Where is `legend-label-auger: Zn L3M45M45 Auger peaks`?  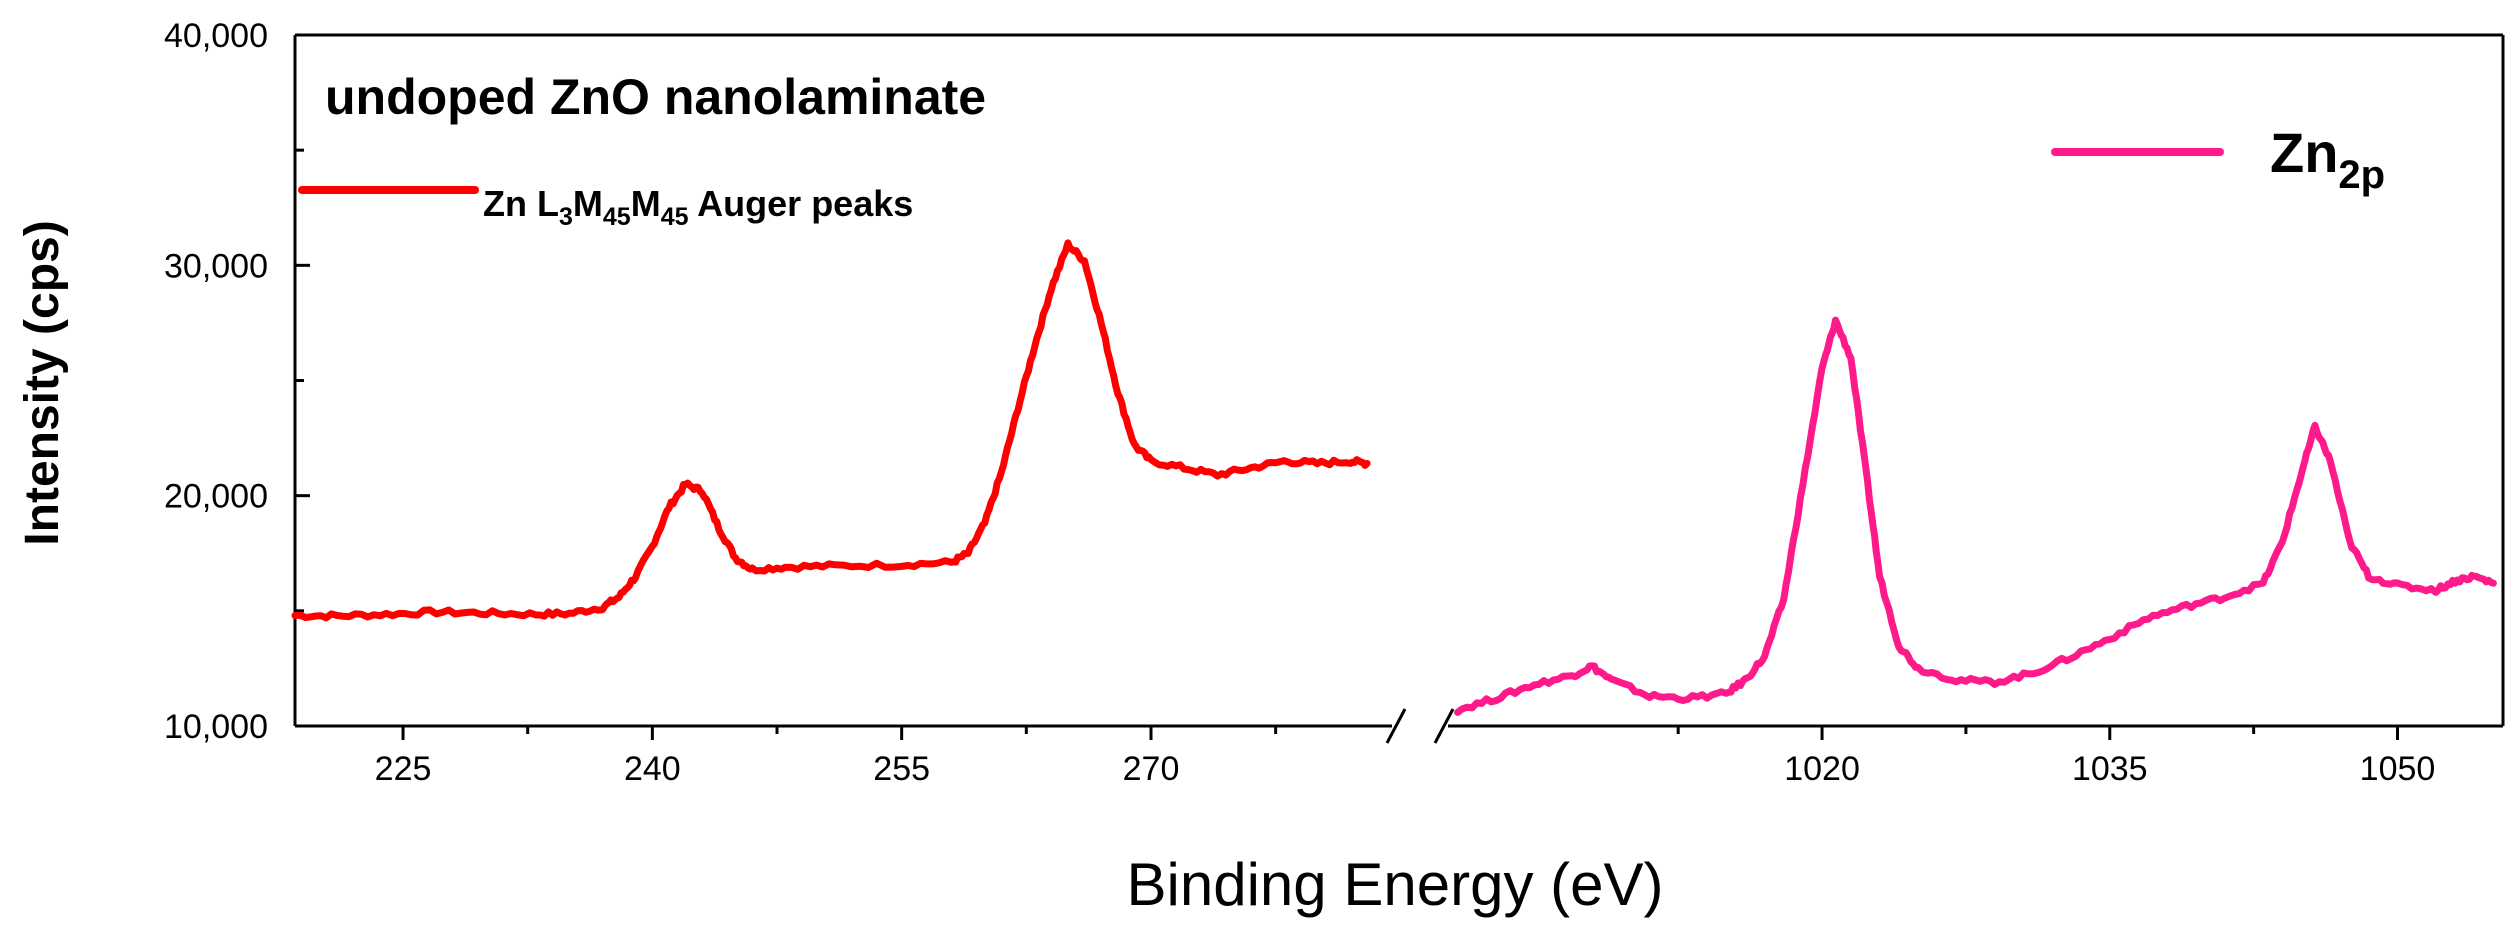 legend-label-auger: Zn L3M45M45 Auger peaks is located at coordinates (698, 207).